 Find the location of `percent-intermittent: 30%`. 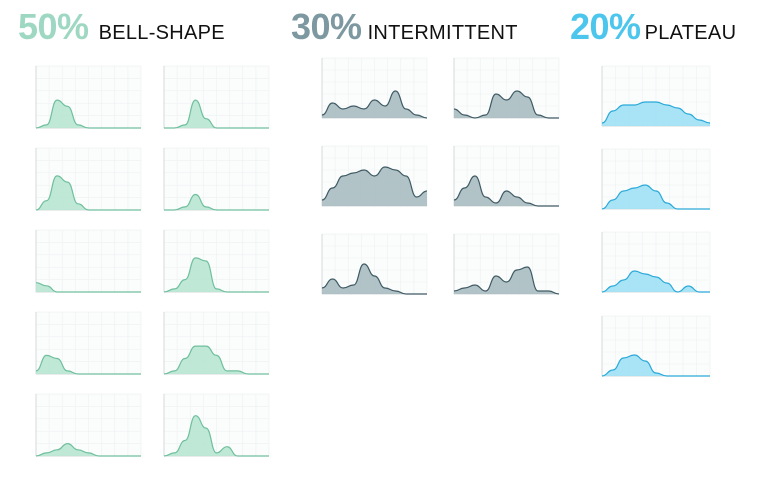

percent-intermittent: 30% is located at coordinates (326, 26).